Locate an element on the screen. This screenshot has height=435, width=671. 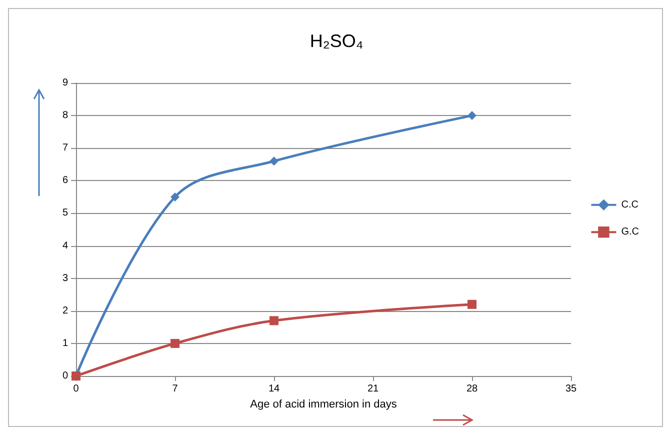
y-tick-label: 4 is located at coordinates (65, 246).